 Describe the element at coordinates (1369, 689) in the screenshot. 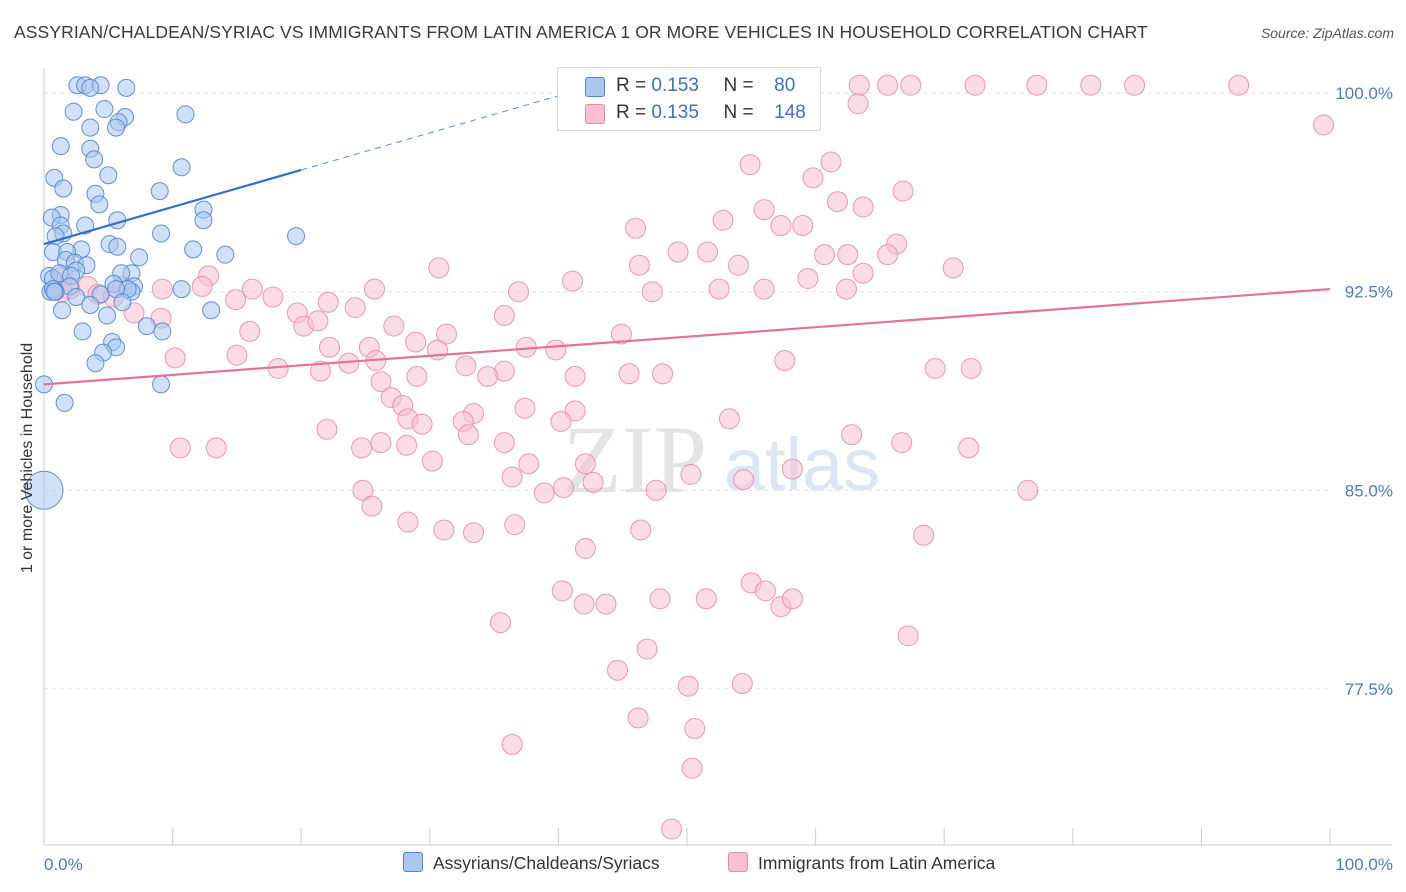

I see `y-tick-label: 77.5%` at that location.